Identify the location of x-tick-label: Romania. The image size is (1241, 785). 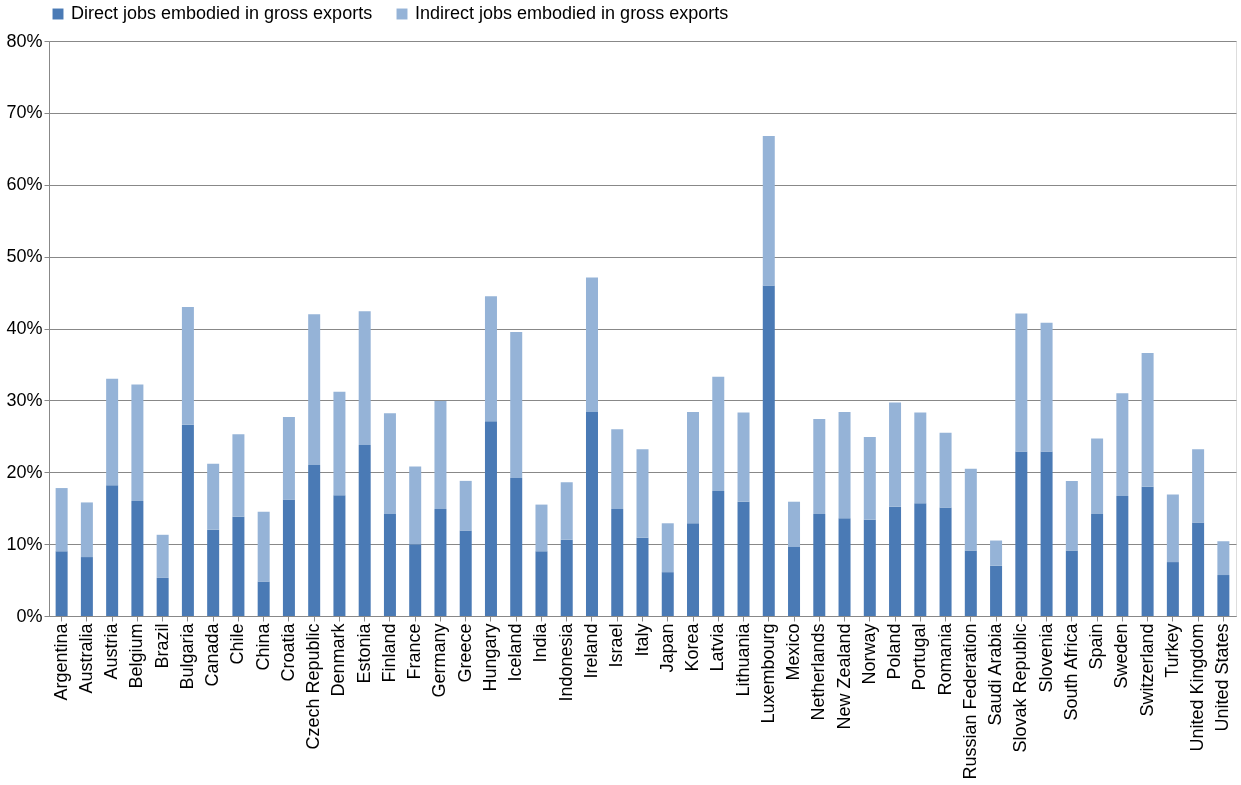
(944, 659).